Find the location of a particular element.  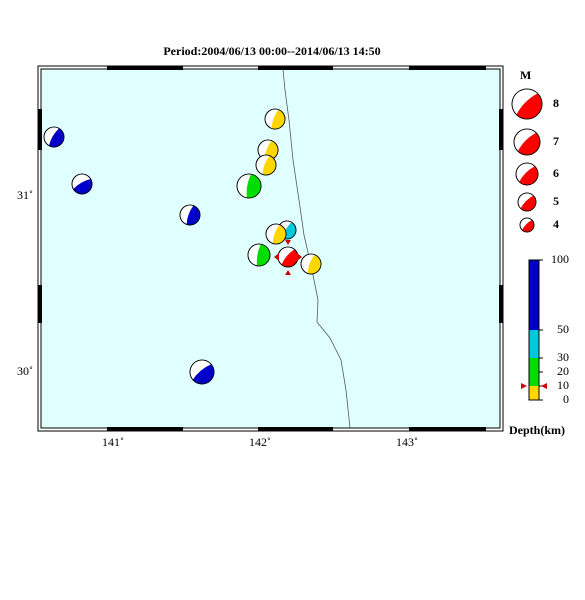

lon-label: 143˚ is located at coordinates (407, 442).